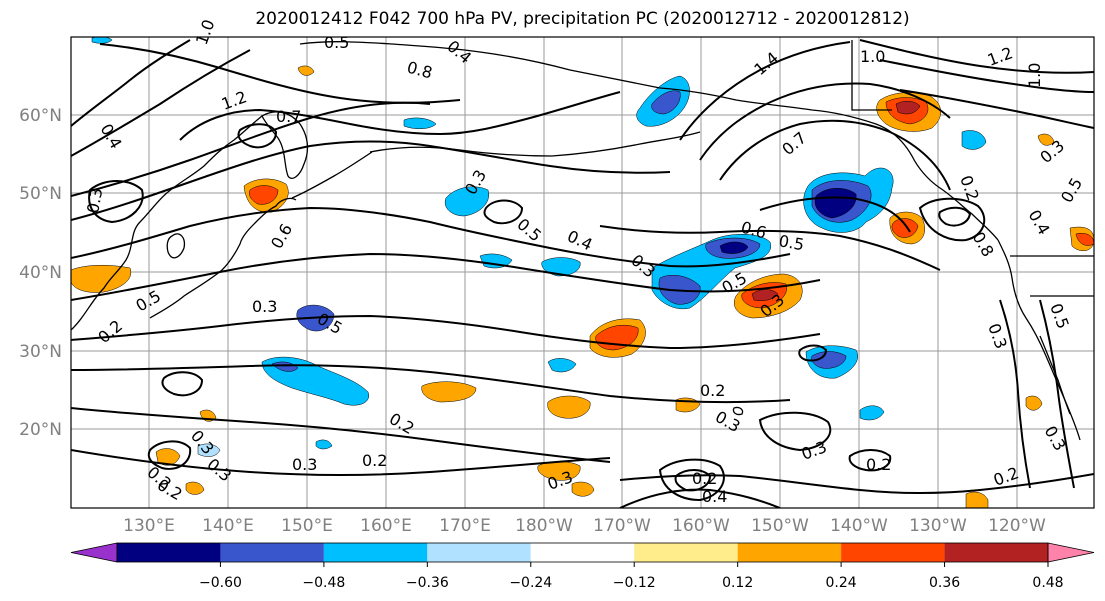 The image size is (1105, 601). Describe the element at coordinates (544, 526) in the screenshot. I see `lon-label: 180°W` at that location.